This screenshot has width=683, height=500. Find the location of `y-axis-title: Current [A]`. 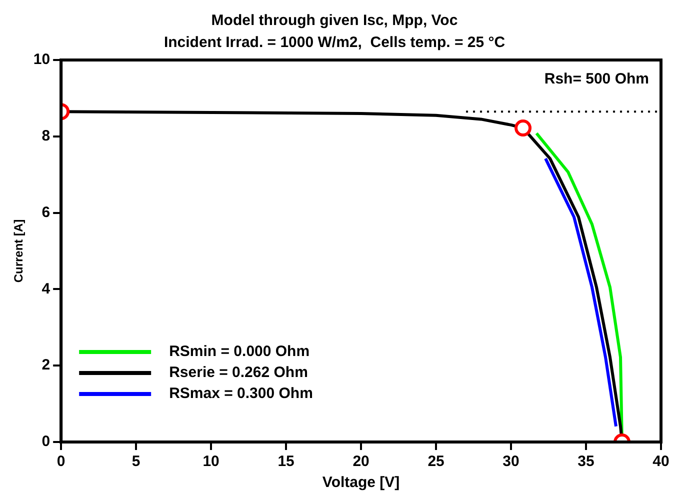

y-axis-title: Current [A] is located at coordinates (19, 251).